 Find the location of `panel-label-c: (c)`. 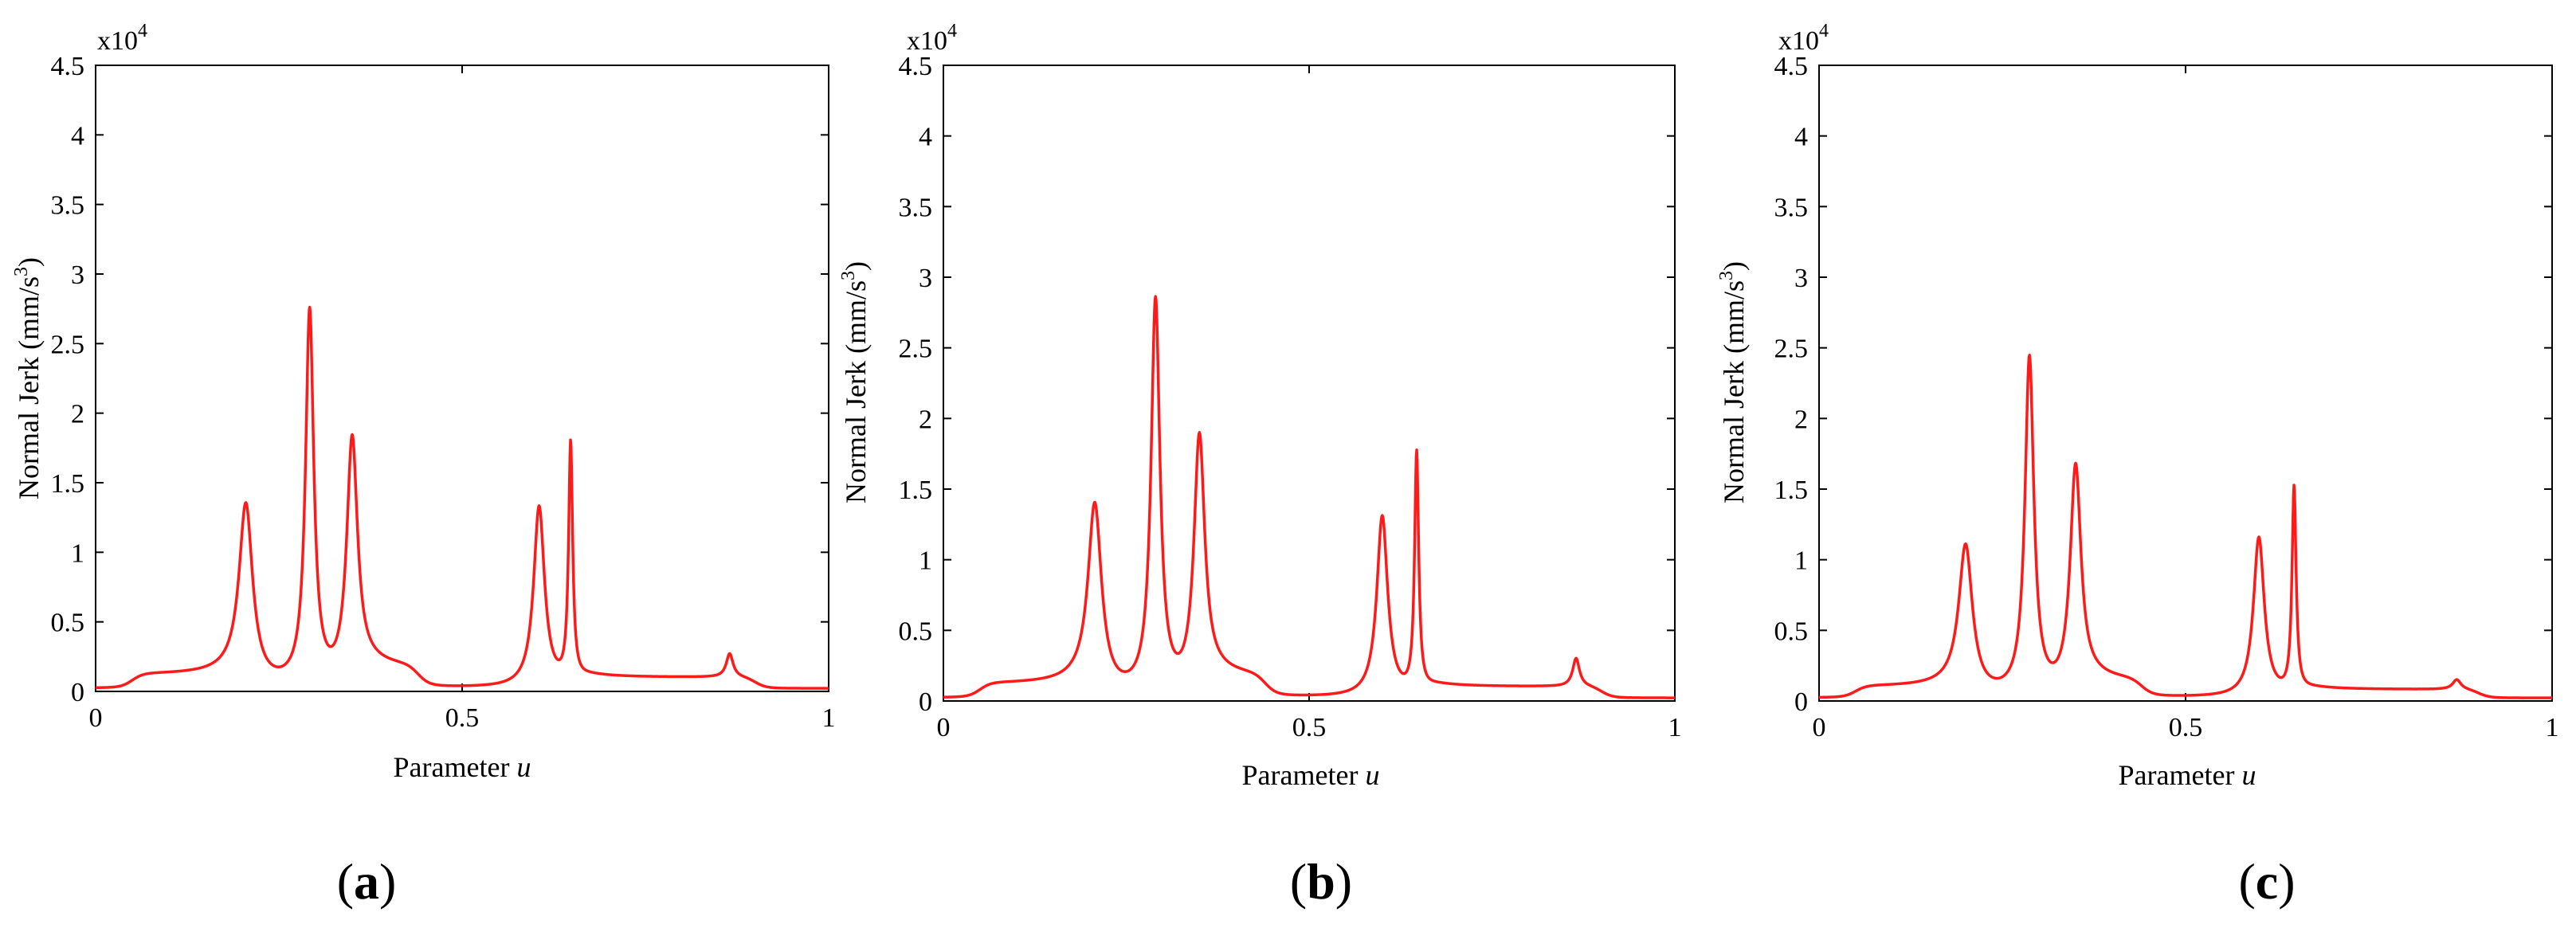

panel-label-c: (c) is located at coordinates (2266, 881).